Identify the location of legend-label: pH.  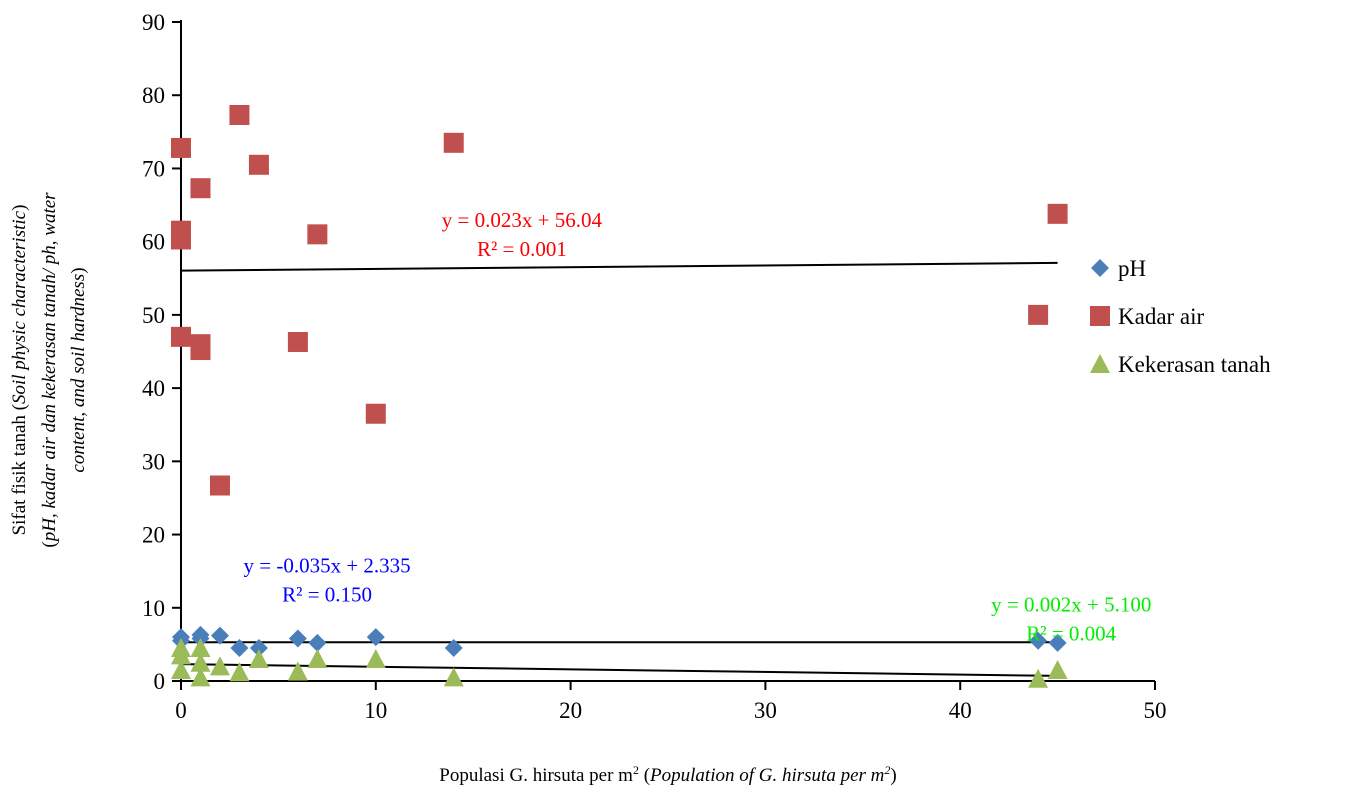
(1132, 268).